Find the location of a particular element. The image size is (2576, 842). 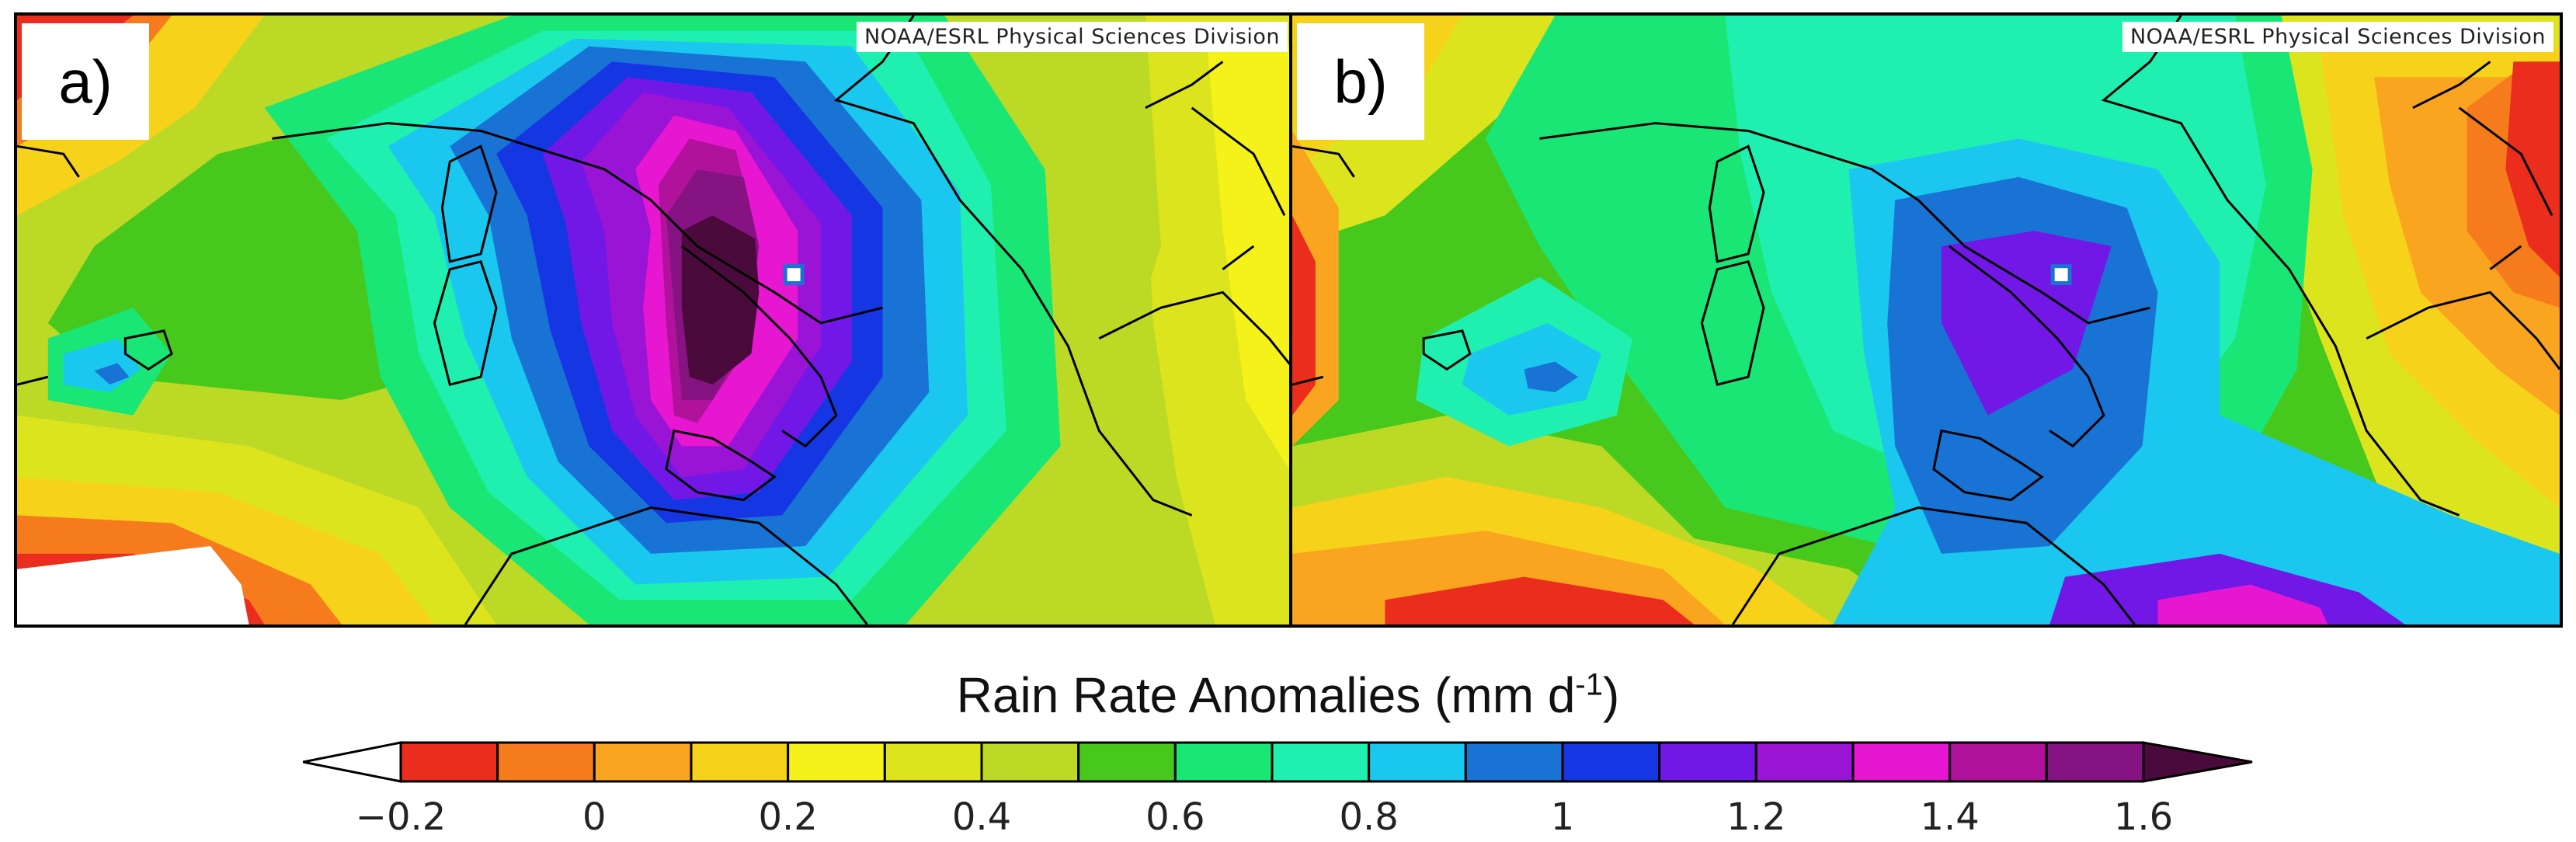

colorbar-tick-label: 0 is located at coordinates (594, 817).